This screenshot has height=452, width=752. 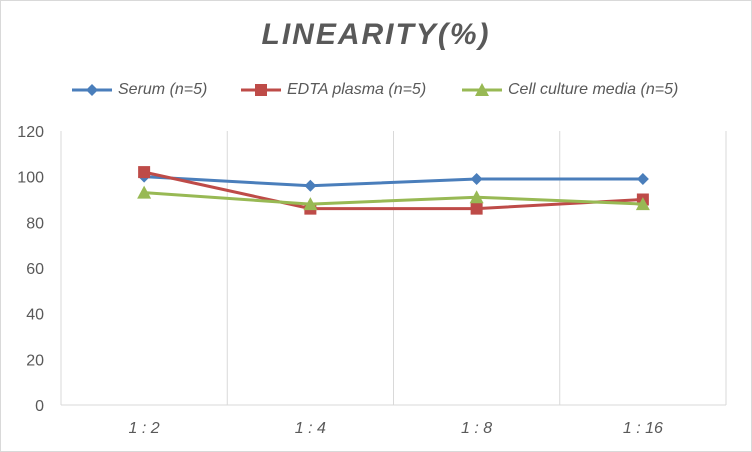 What do you see at coordinates (163, 89) in the screenshot?
I see `legend-label-serum: Serum (n=5)` at bounding box center [163, 89].